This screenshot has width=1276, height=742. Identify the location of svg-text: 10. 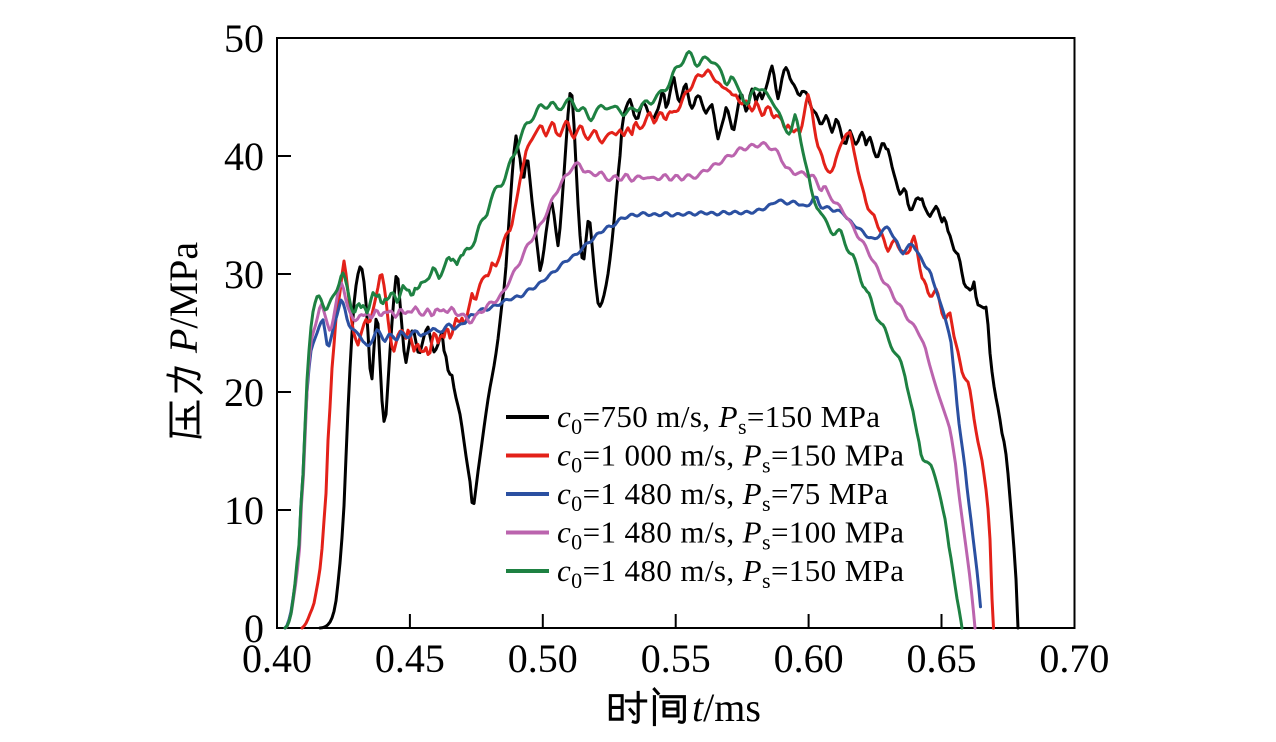
(244, 510).